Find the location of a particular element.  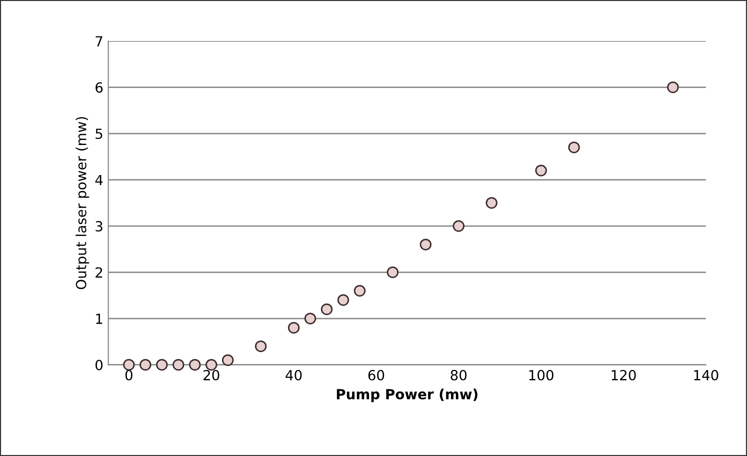

x-tick-label: 0 is located at coordinates (128, 375).